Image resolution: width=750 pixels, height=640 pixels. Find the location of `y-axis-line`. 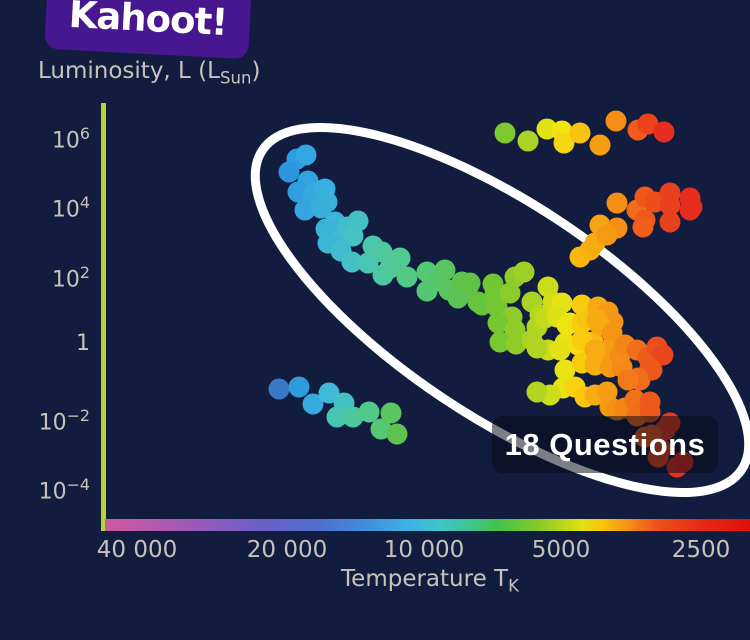

y-axis-line is located at coordinates (103, 317).